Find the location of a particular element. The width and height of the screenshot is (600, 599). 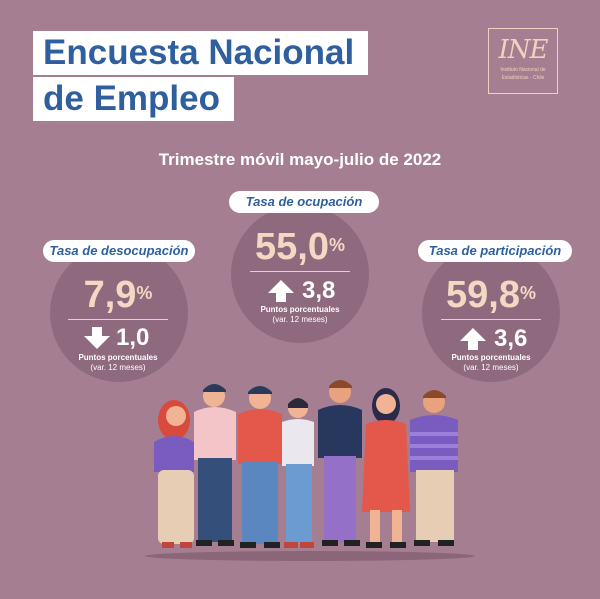

desocupacion-change: 1,0 is located at coordinates (133, 337).